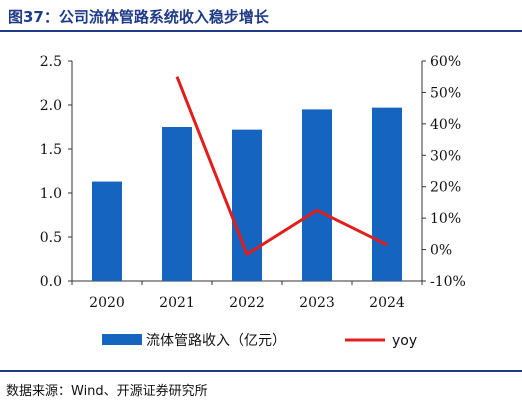 This screenshot has height=405, width=522. What do you see at coordinates (444, 172) in the screenshot?
I see `right-axis-ticks: -10% 0% 10% 20% 30% 40% 50% 60%` at bounding box center [444, 172].